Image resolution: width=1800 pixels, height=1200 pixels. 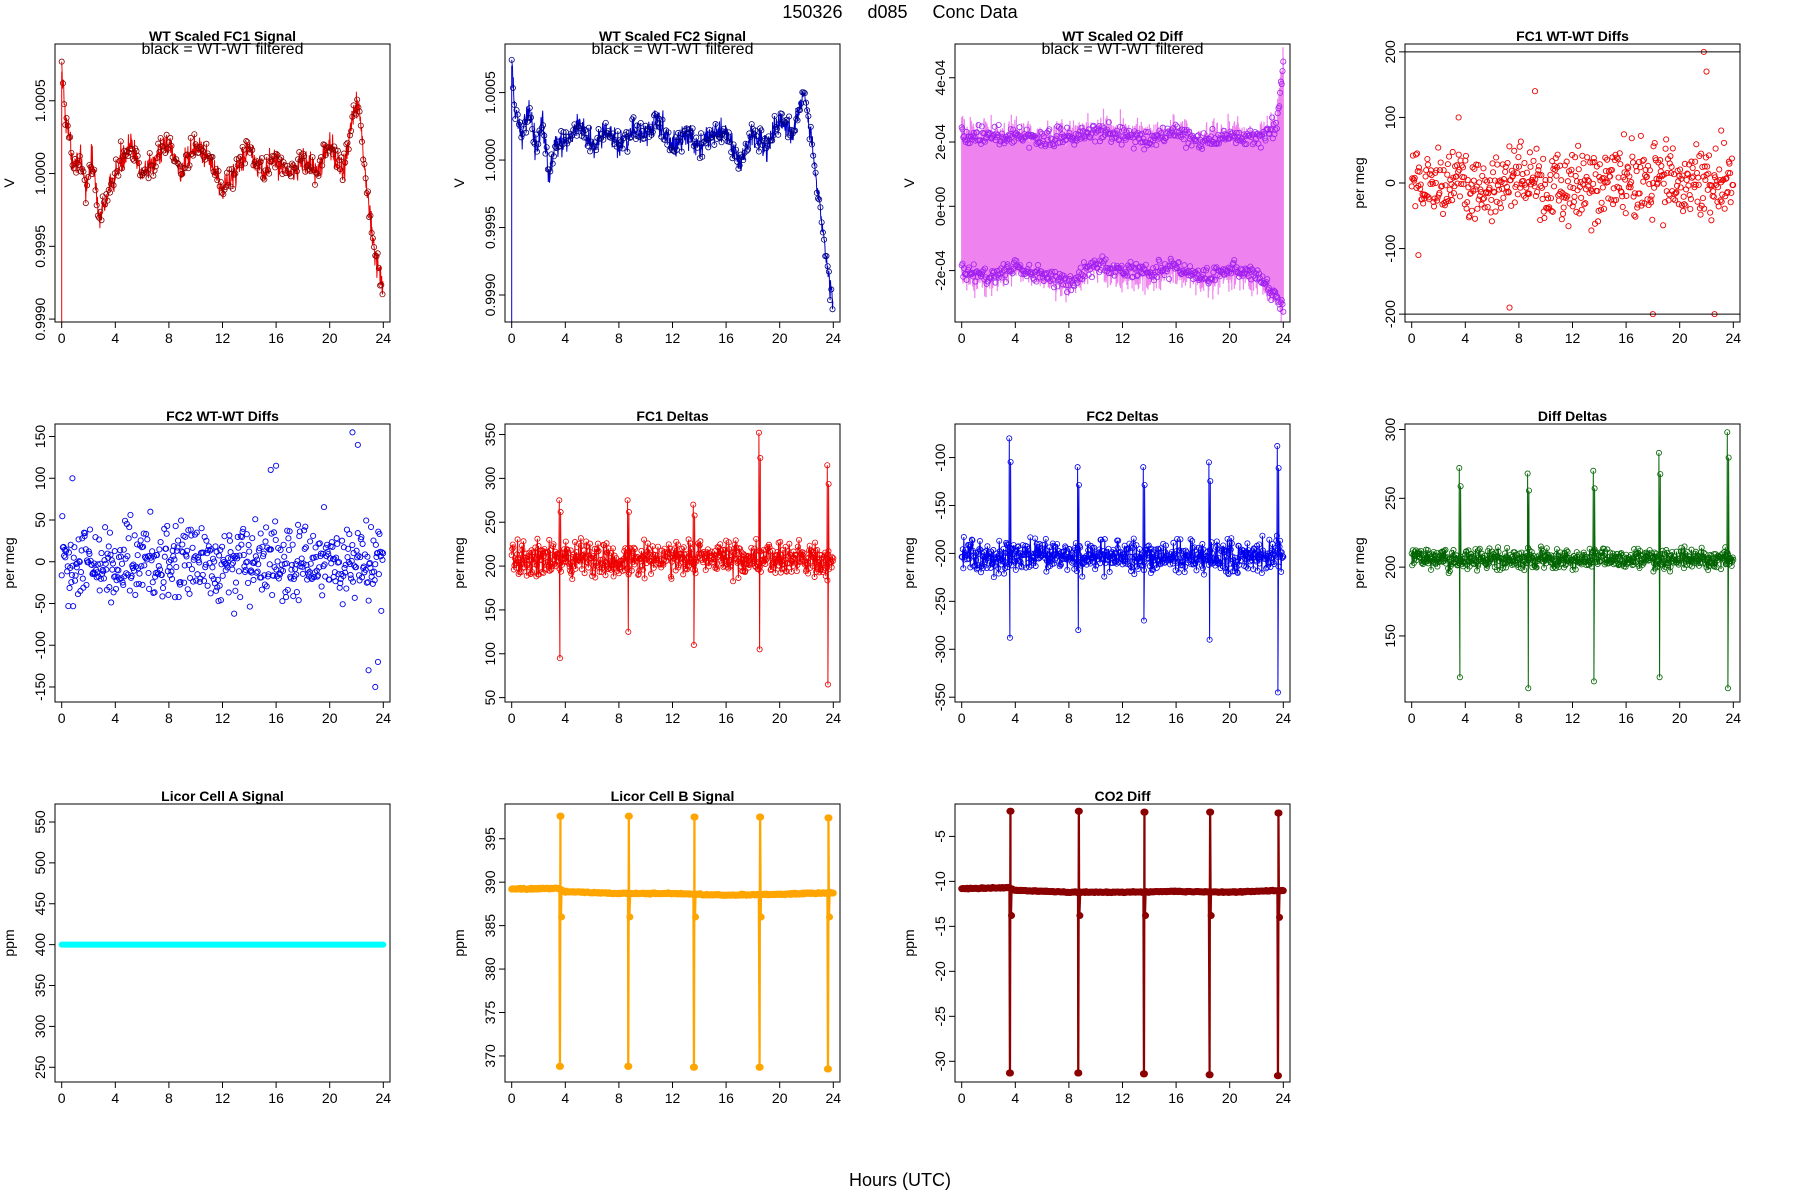 I want to click on x-tick-label: 16, so click(x=1176, y=338).